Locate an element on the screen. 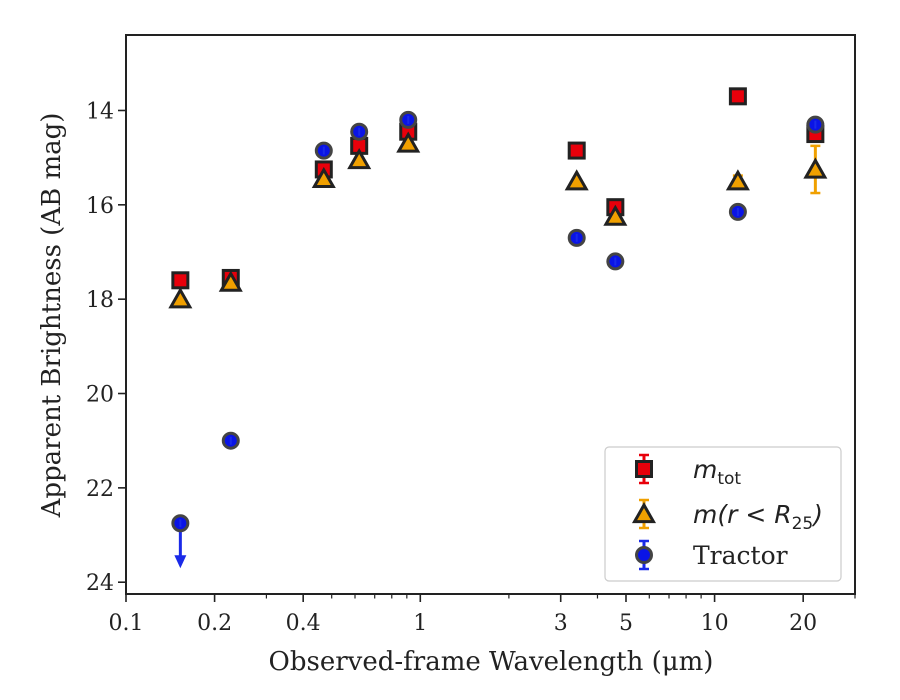 Image resolution: width=900 pixels, height=700 pixels. y-tick-label: 22 is located at coordinates (100, 489).